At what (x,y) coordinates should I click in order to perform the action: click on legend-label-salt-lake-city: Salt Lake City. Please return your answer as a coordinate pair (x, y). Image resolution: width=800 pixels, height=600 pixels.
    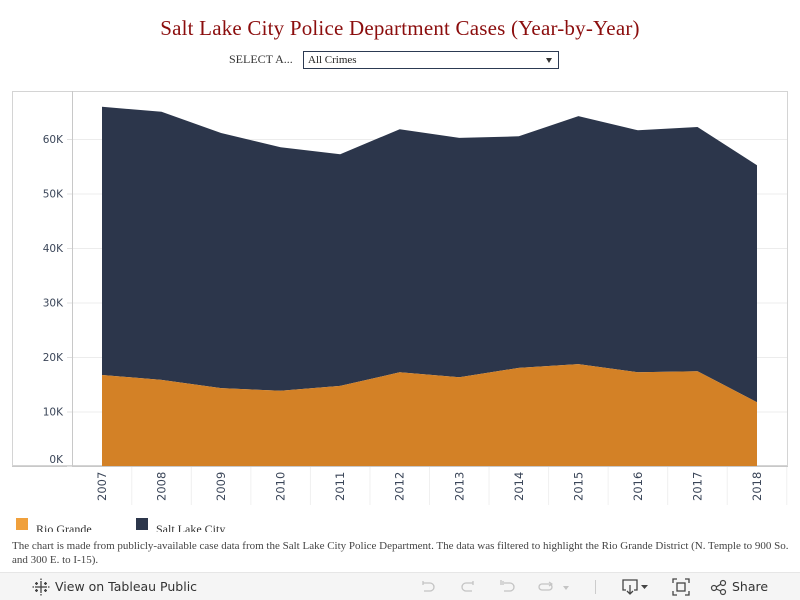
    Looking at the image, I should click on (191, 527).